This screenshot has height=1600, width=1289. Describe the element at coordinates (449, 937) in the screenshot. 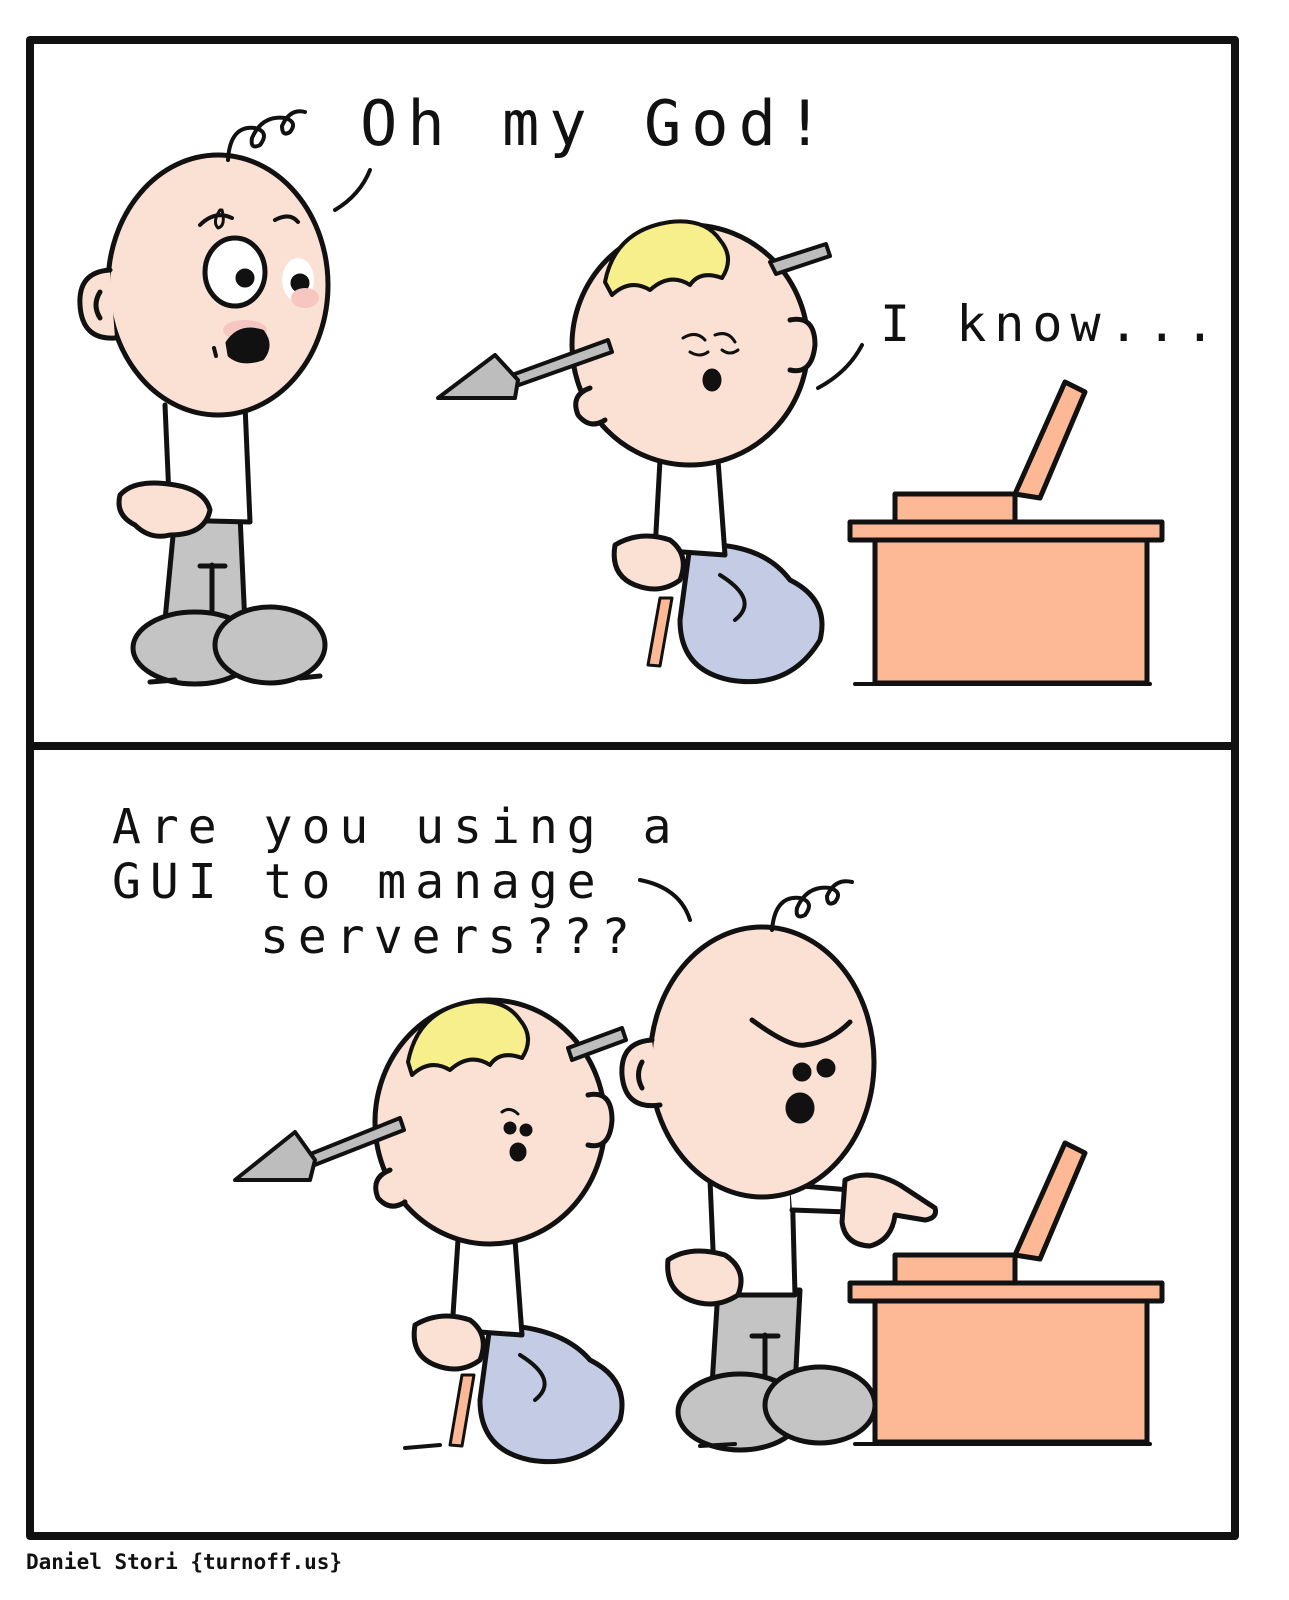

I see `speech-line: servers???` at that location.